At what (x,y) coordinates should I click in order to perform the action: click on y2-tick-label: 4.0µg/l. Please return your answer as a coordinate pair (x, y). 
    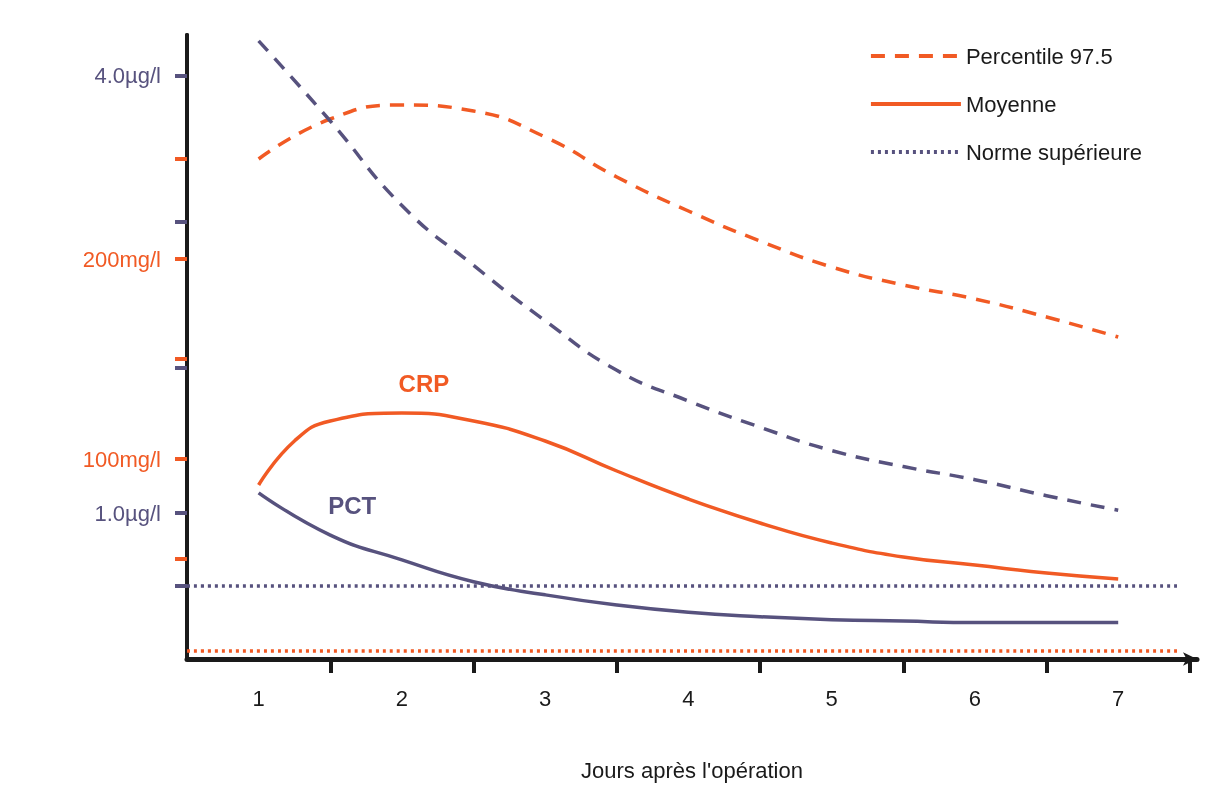
    Looking at the image, I should click on (127, 76).